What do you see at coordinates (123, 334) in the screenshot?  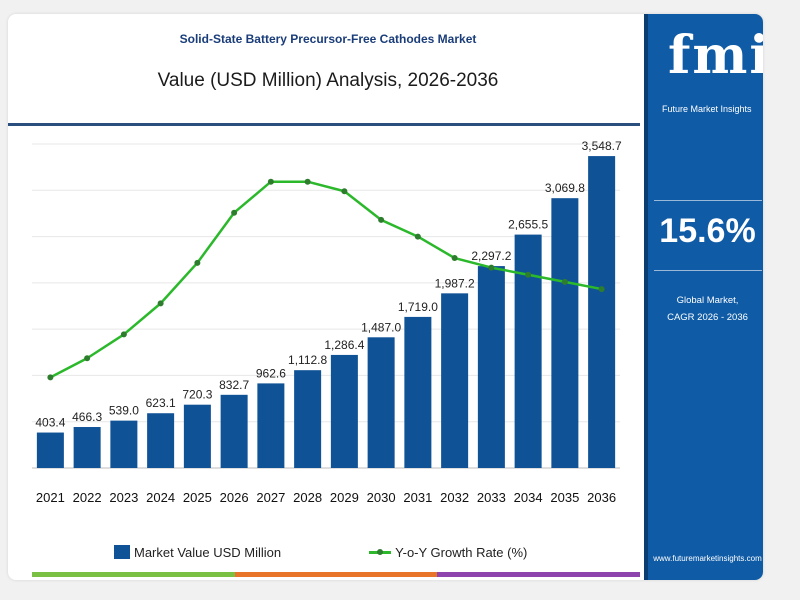 I see `growth-point-2023` at bounding box center [123, 334].